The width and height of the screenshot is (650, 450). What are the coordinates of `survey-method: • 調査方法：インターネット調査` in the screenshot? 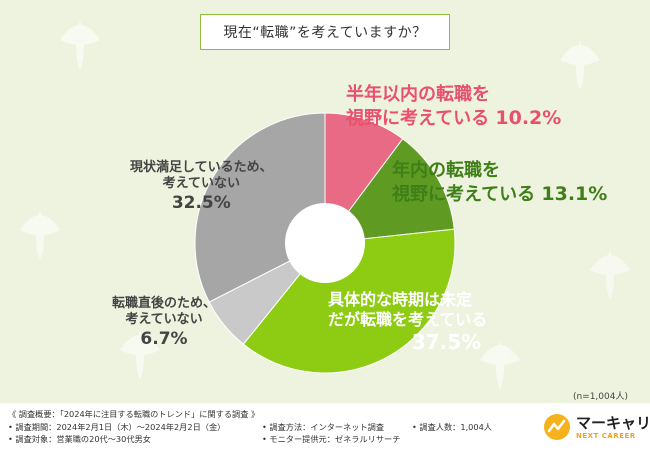 It's located at (323, 427).